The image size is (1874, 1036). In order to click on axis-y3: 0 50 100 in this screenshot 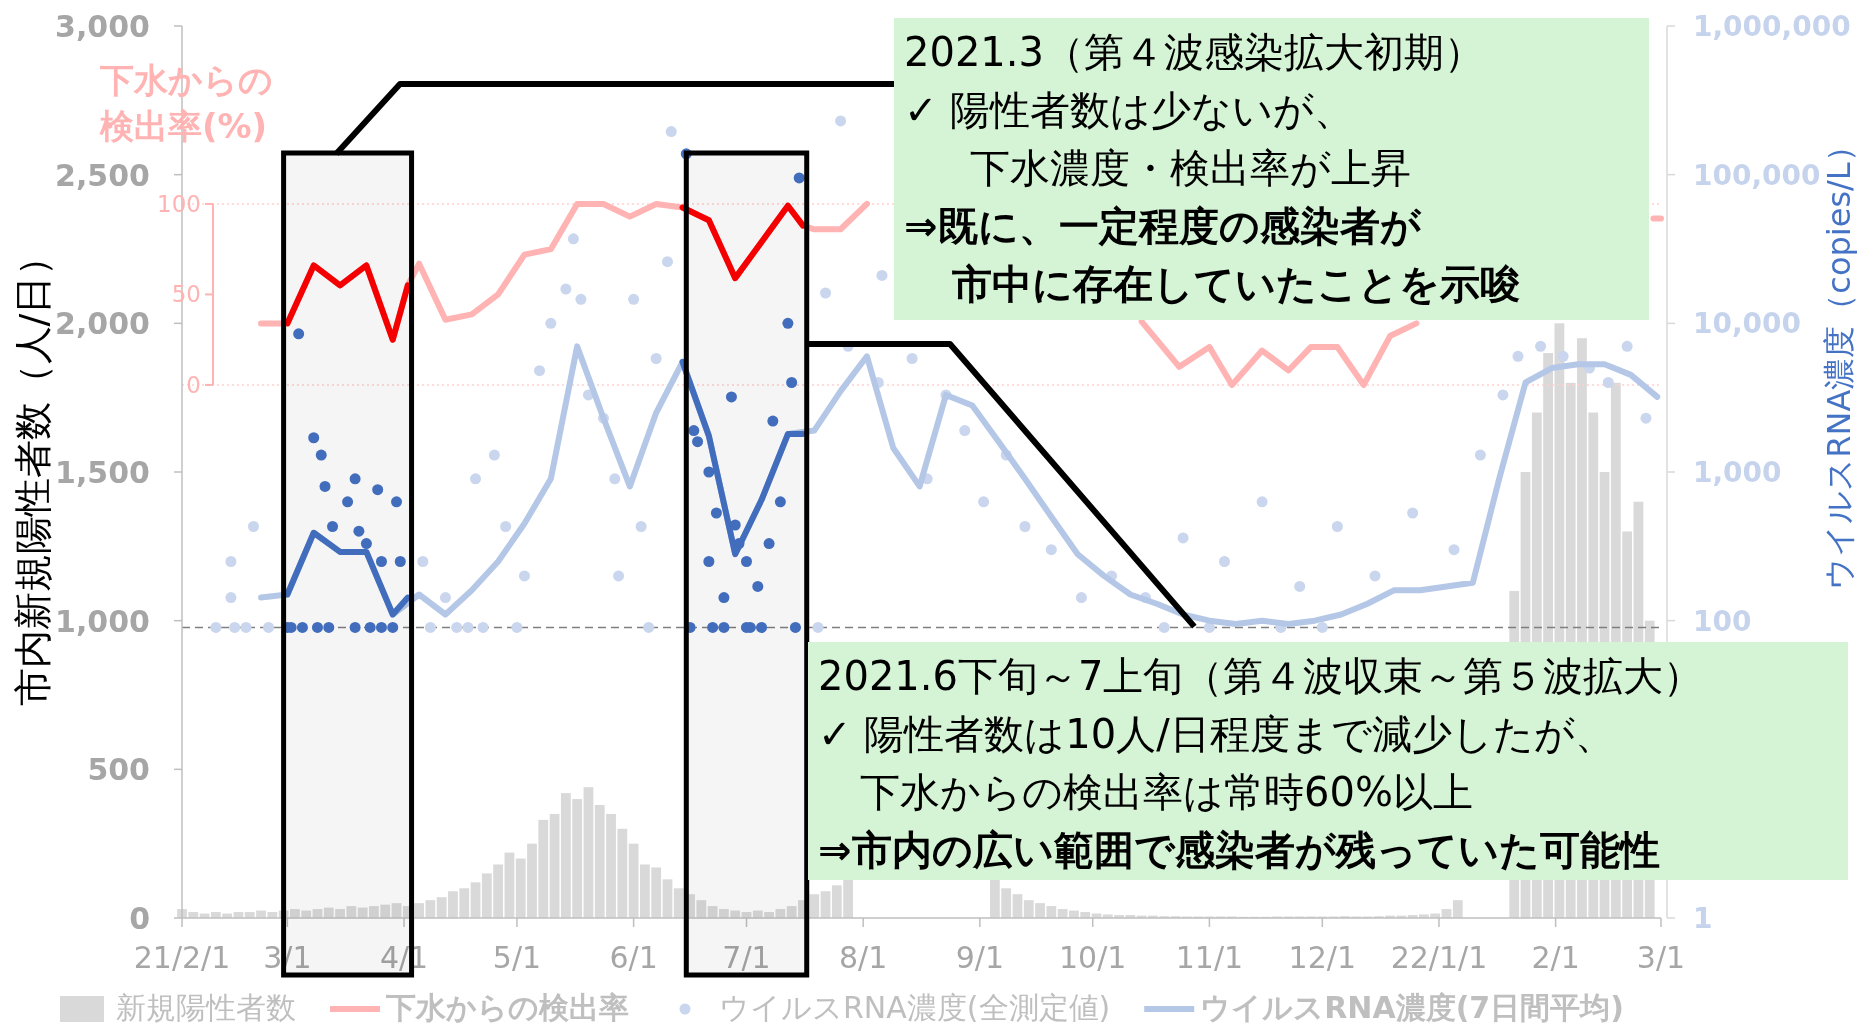, I will do `click(185, 294)`.